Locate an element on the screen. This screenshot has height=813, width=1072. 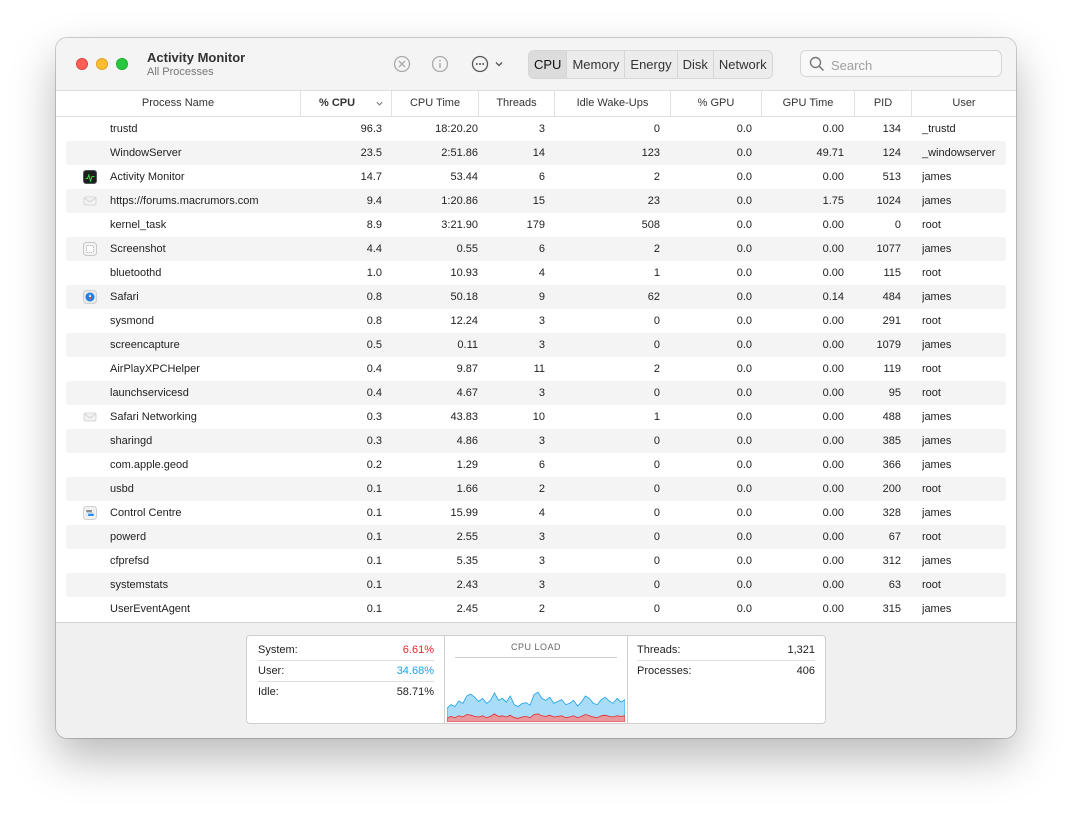
column-header-label: % GPU is located at coordinates (716, 103).